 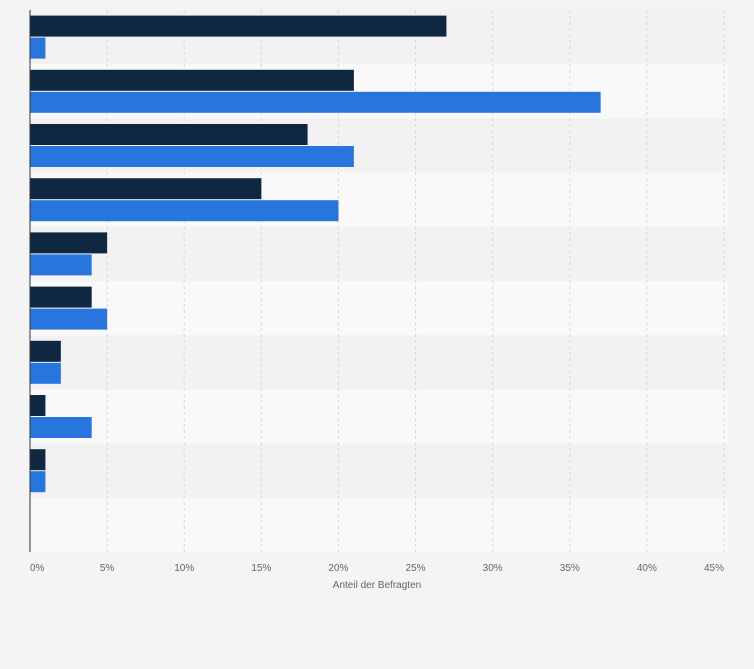 What do you see at coordinates (377, 585) in the screenshot?
I see `x-axis-title: Anteil der Befragten` at bounding box center [377, 585].